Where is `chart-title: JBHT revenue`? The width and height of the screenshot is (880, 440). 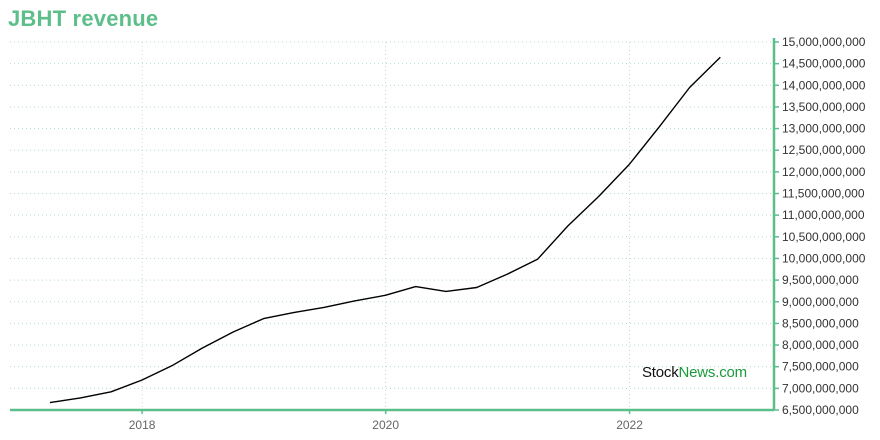 chart-title: JBHT revenue is located at coordinates (83, 18).